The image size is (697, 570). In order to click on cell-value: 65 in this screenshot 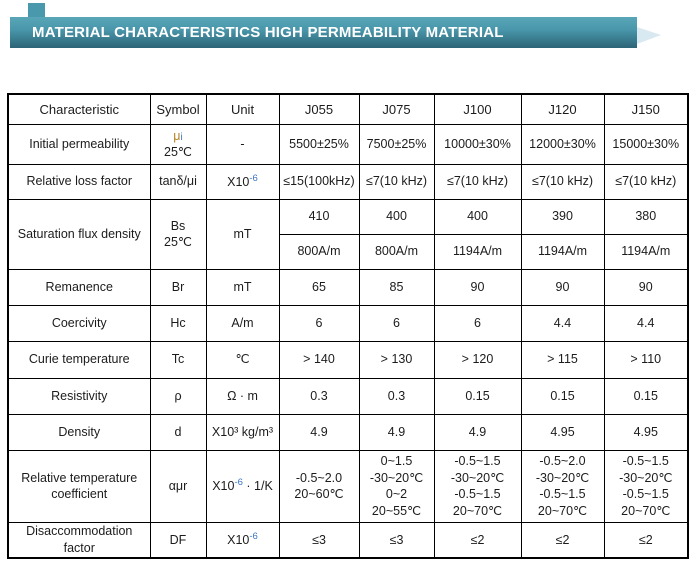, I will do `click(319, 287)`.